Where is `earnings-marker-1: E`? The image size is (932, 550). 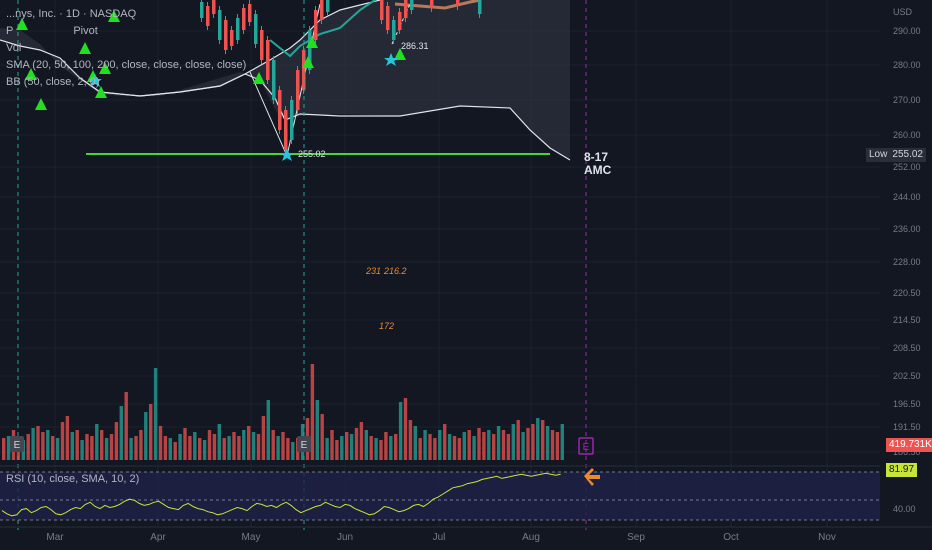 earnings-marker-1: E is located at coordinates (17, 444).